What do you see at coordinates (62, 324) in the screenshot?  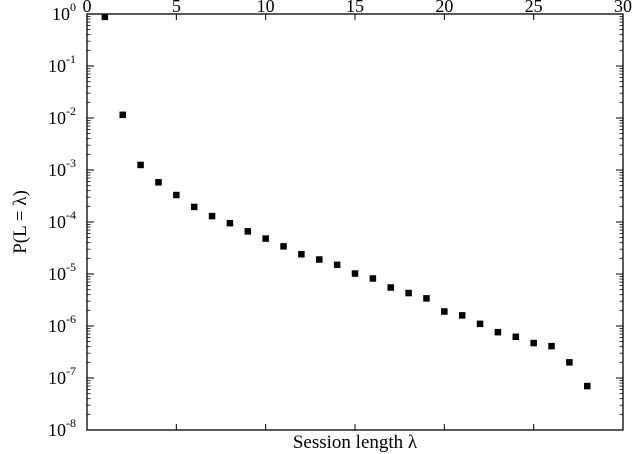 I see `y-tick-label: 10⁻⁶` at bounding box center [62, 324].